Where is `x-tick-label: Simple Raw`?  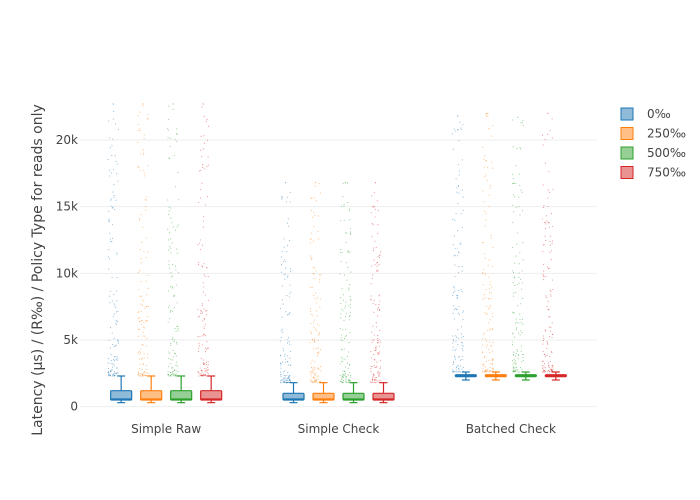
x-tick-label: Simple Raw is located at coordinates (166, 429).